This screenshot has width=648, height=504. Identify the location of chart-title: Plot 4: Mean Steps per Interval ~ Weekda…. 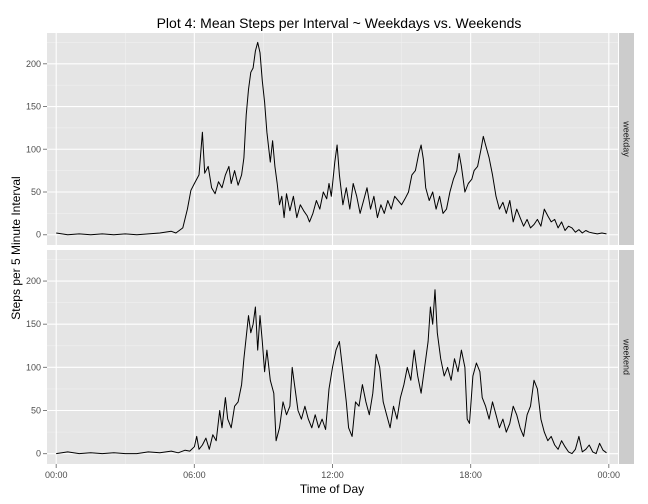
(339, 23).